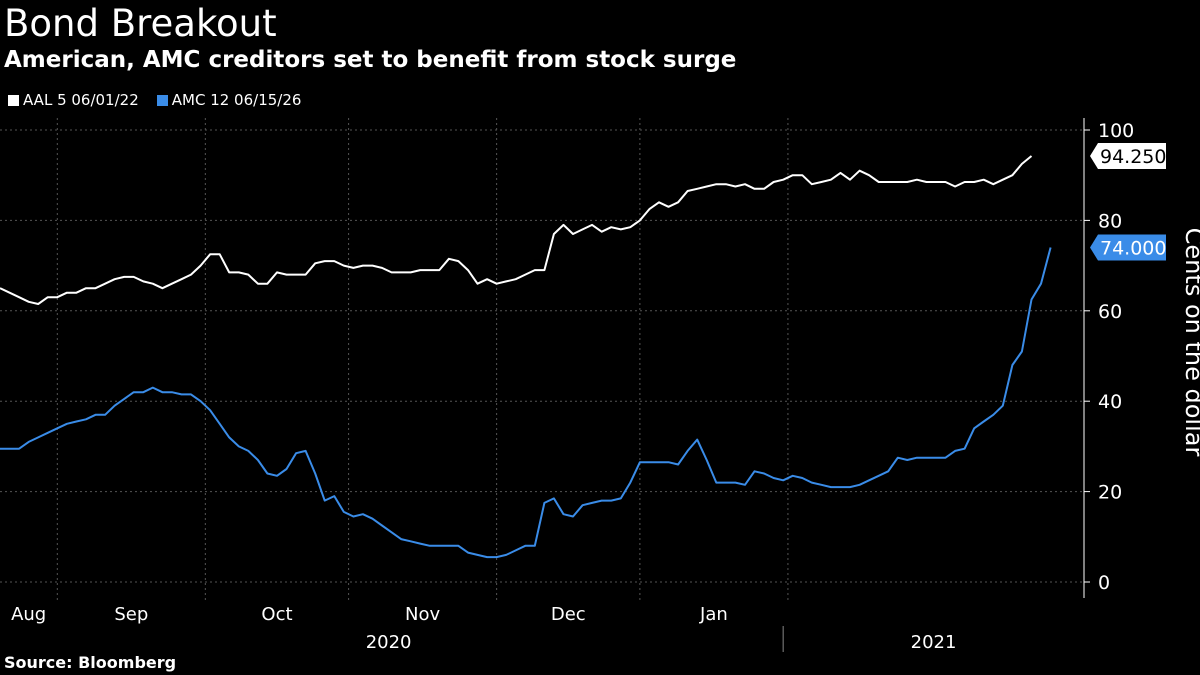  I want to click on x-tick-label: Jan, so click(713, 614).